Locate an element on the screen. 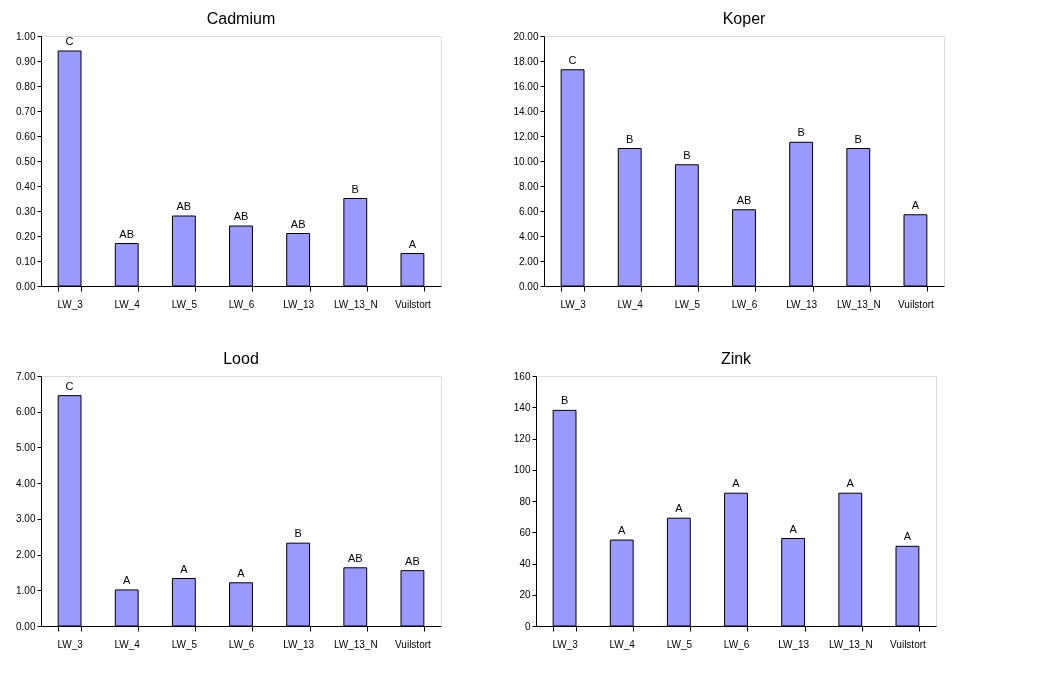 The width and height of the screenshot is (1041, 696). chart-title: Koper is located at coordinates (744, 18).